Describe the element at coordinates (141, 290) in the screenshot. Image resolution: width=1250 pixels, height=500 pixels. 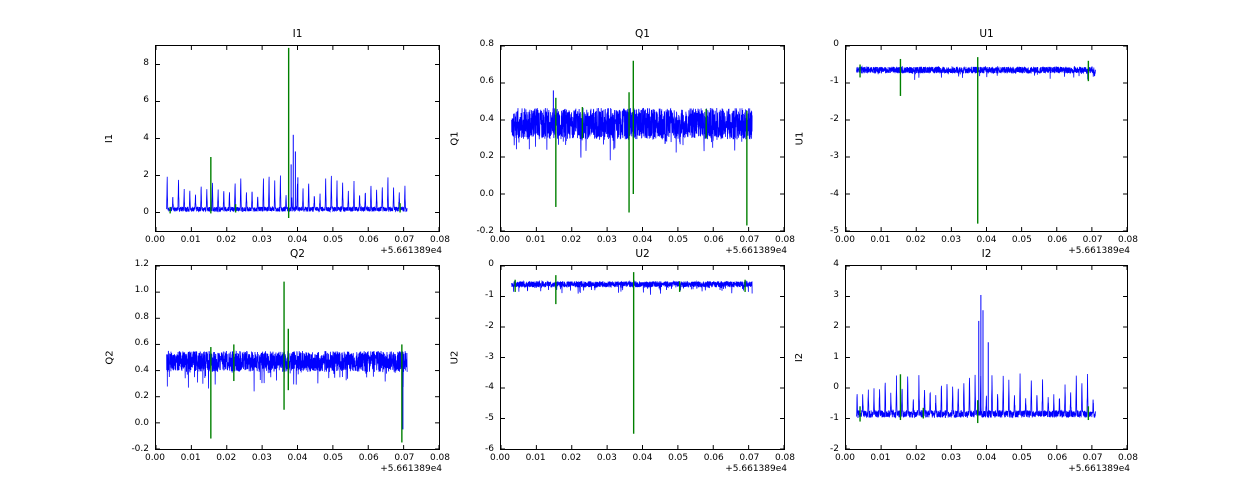
I see `y-tick-label: 1.0` at that location.